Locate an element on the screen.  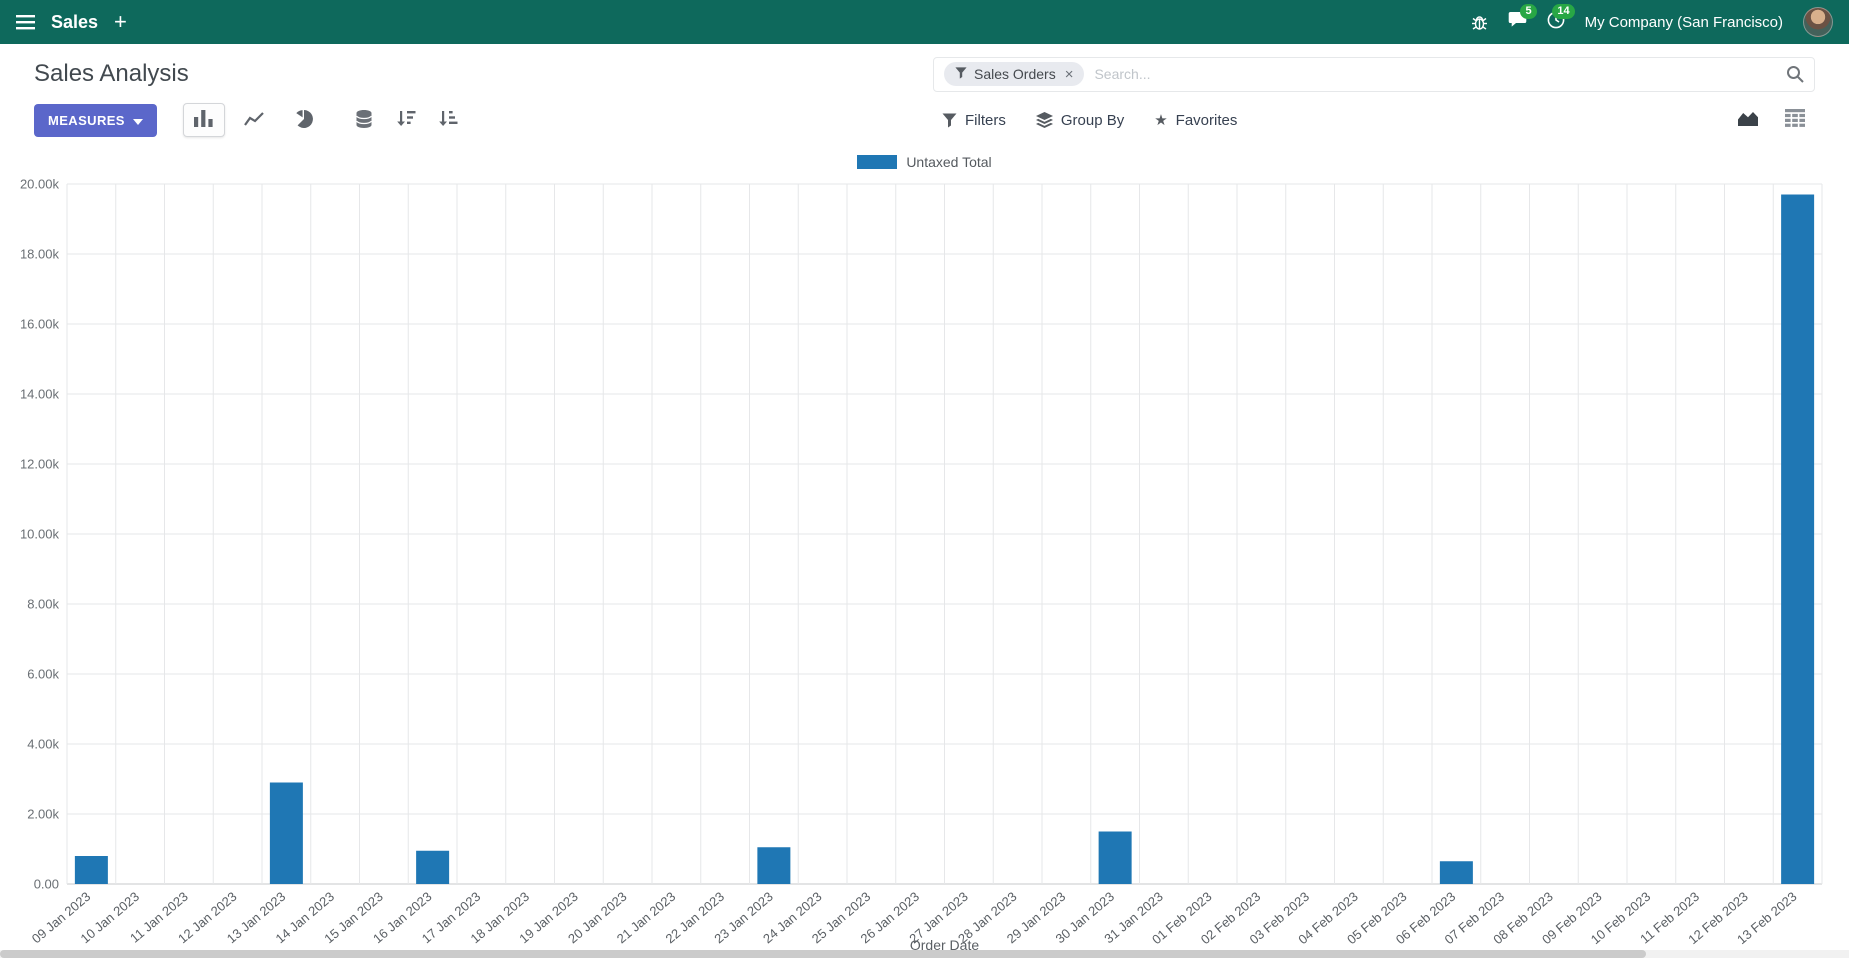
control-panel: Sales Analysis Sales Orders × Measures is located at coordinates (924, 94).